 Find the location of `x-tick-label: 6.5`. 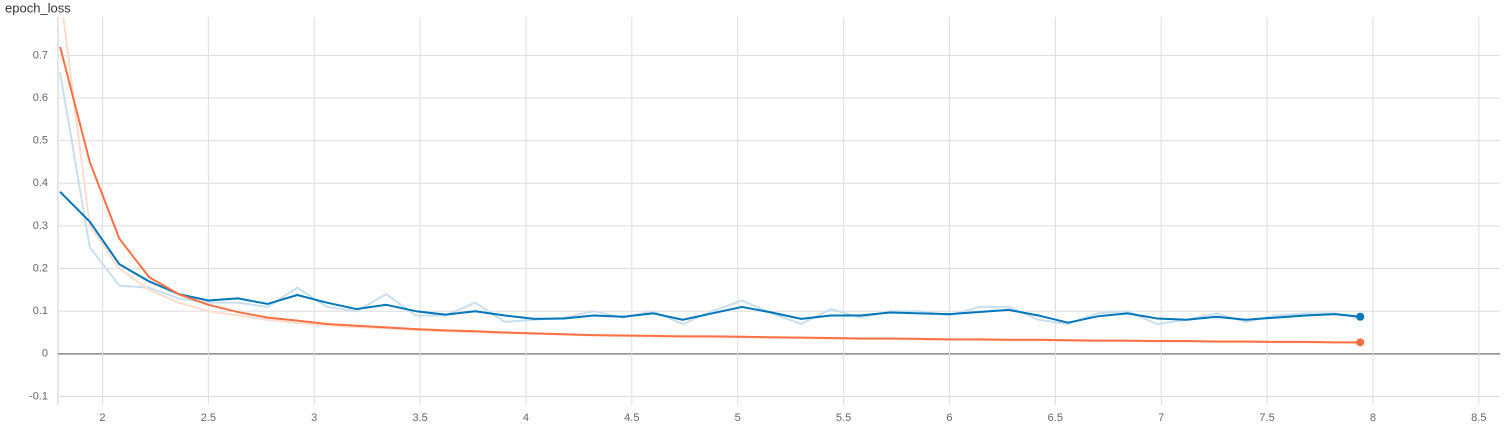

x-tick-label: 6.5 is located at coordinates (1055, 418).